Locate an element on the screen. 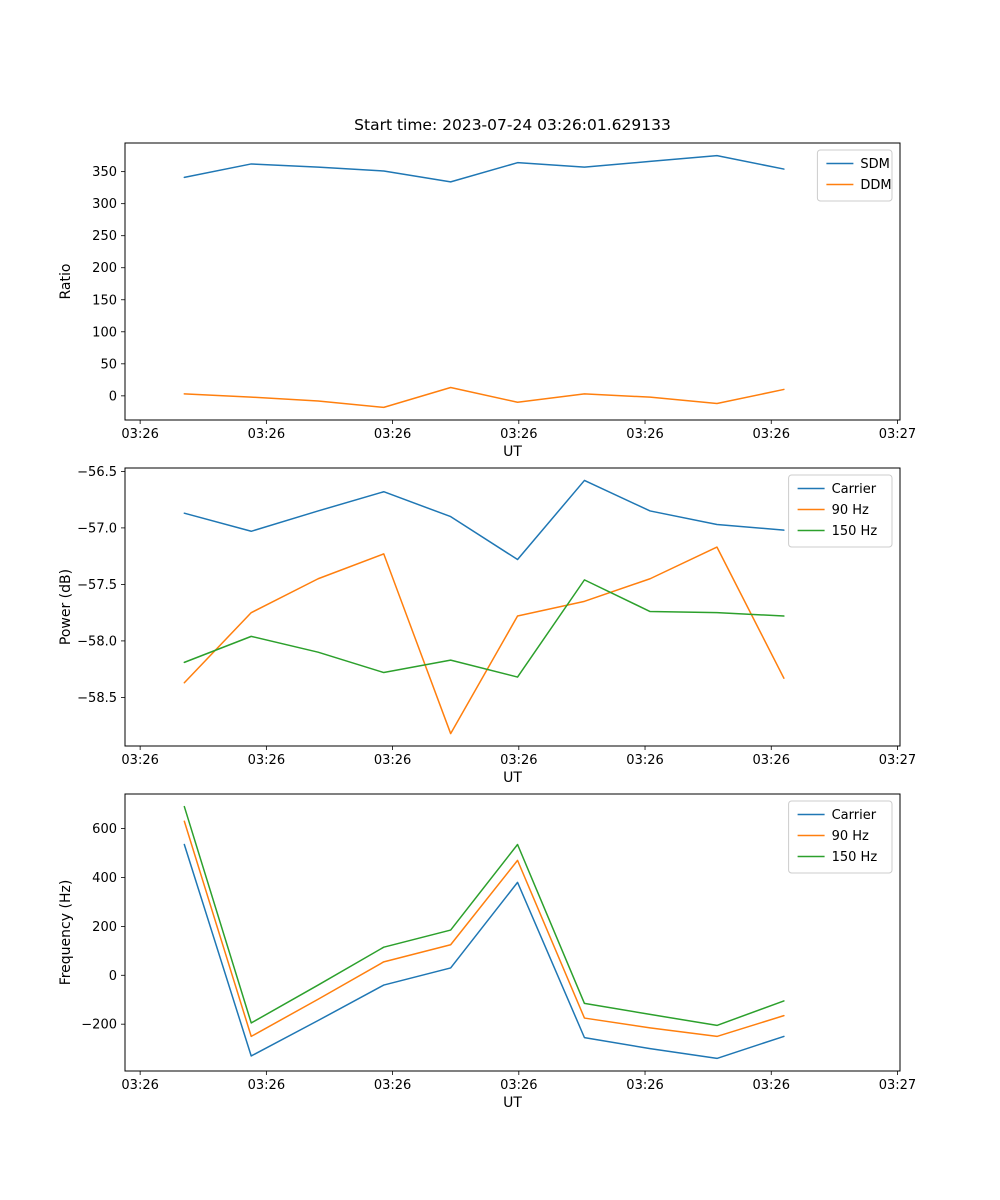 This screenshot has height=1200, width=1000. y-tick-label: −57.5 is located at coordinates (97, 585).